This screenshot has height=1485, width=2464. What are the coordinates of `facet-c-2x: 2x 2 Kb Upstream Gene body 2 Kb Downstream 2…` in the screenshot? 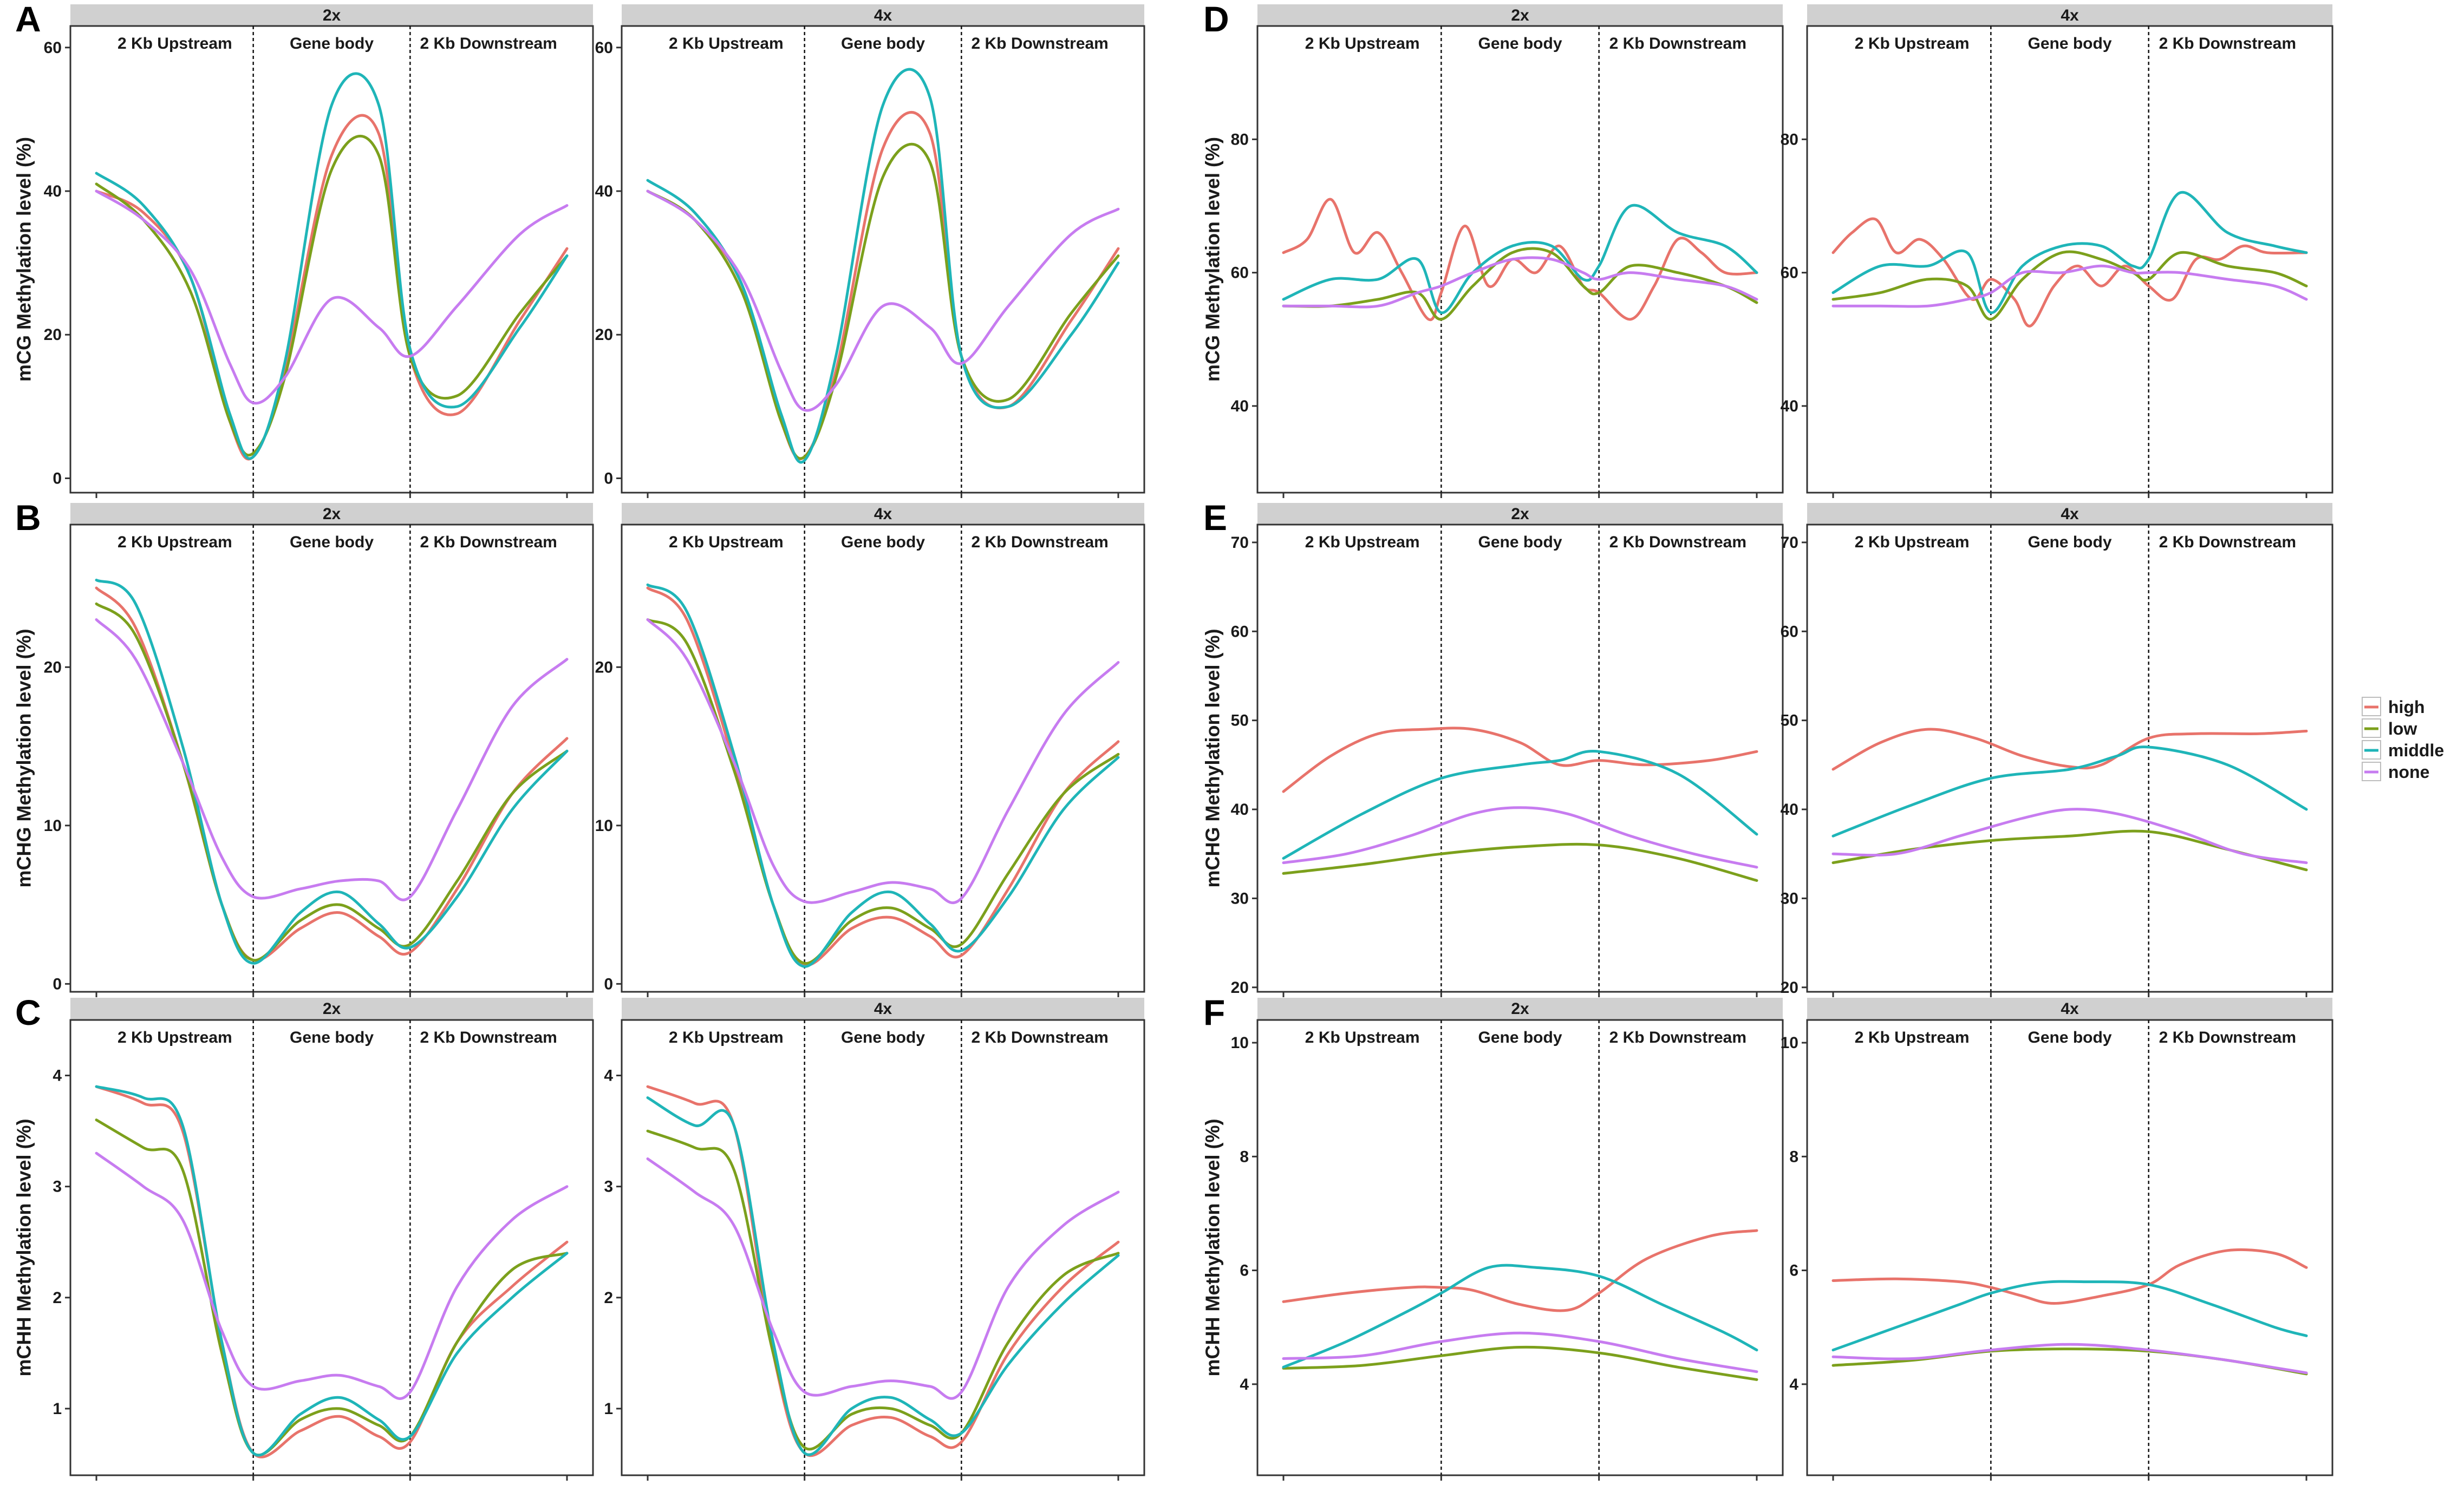 It's located at (323, 1241).